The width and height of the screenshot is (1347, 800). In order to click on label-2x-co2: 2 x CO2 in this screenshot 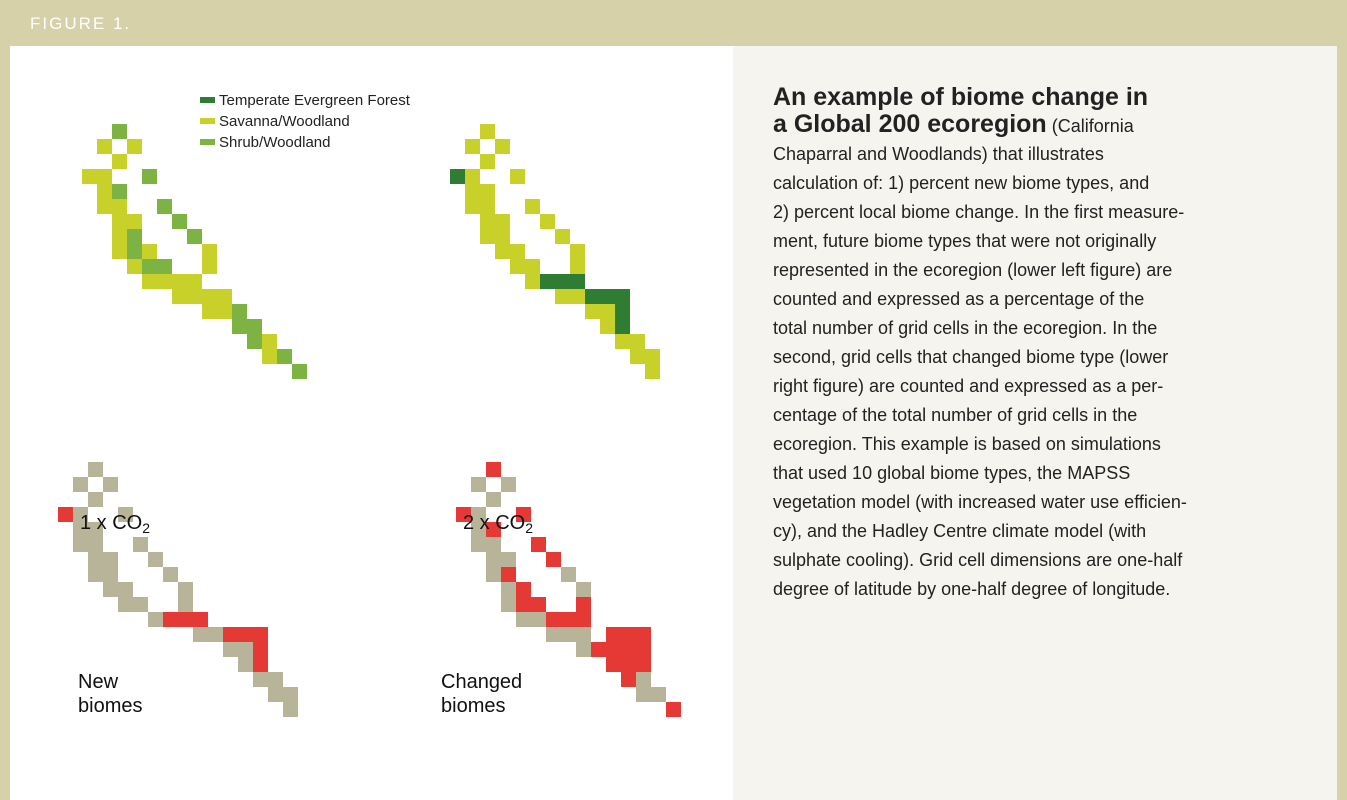, I will do `click(498, 524)`.